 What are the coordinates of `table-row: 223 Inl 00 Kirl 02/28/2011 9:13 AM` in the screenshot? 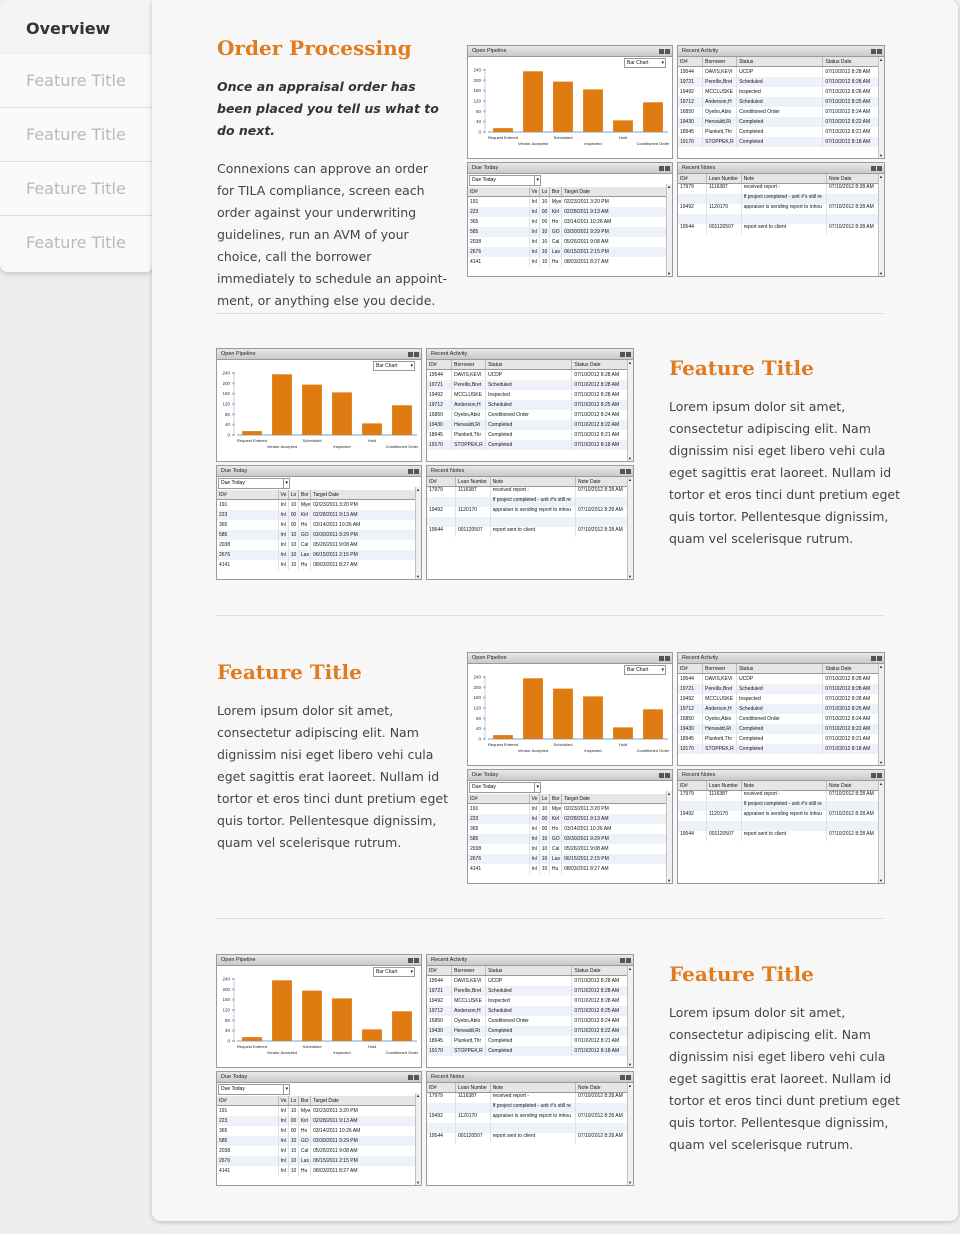 It's located at (319, 1121).